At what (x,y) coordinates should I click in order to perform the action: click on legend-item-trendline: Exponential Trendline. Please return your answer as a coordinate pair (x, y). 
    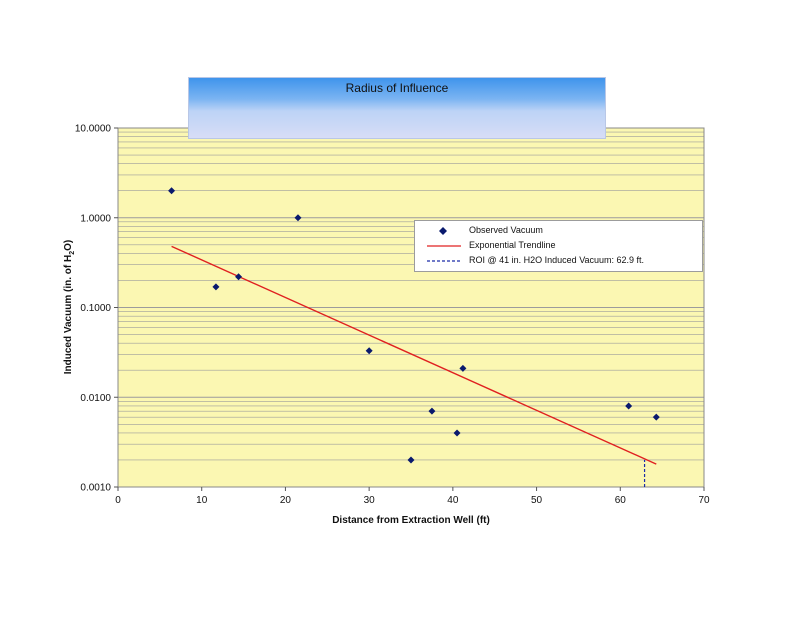
    Looking at the image, I should click on (558, 246).